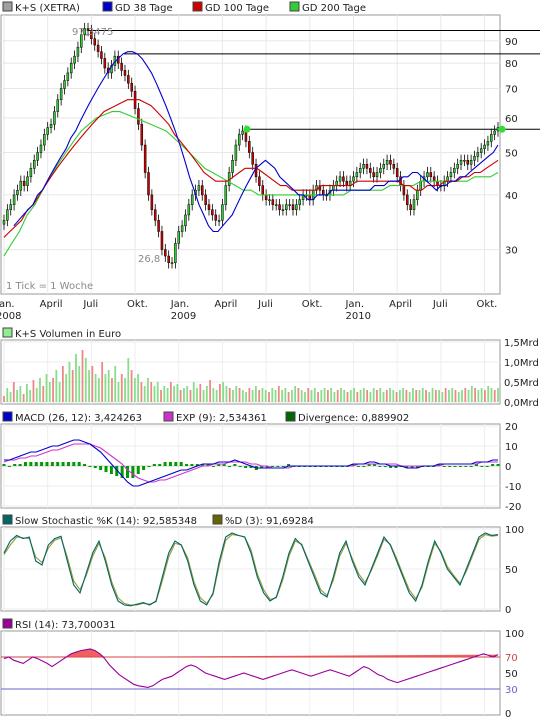 This screenshot has width=545, height=722. I want to click on macd-tick-label: -20, so click(513, 507).